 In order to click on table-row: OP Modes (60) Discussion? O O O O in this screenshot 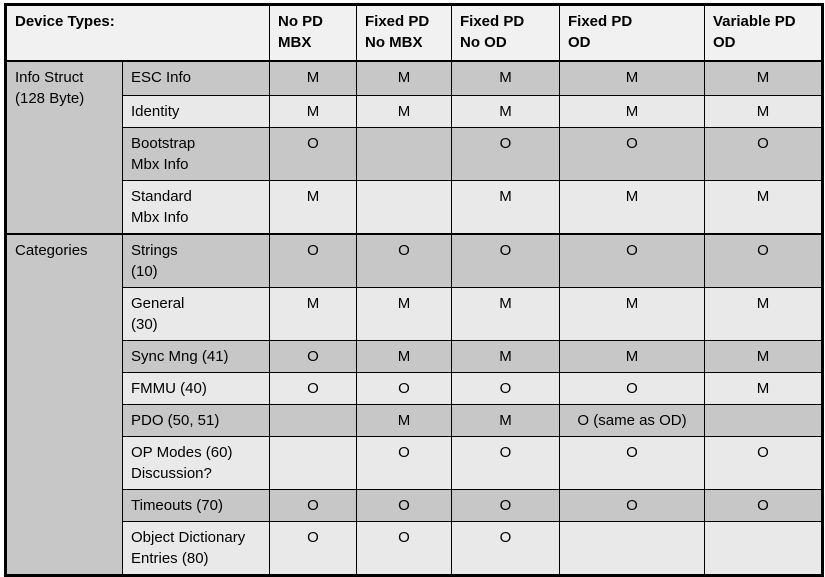, I will do `click(414, 462)`.